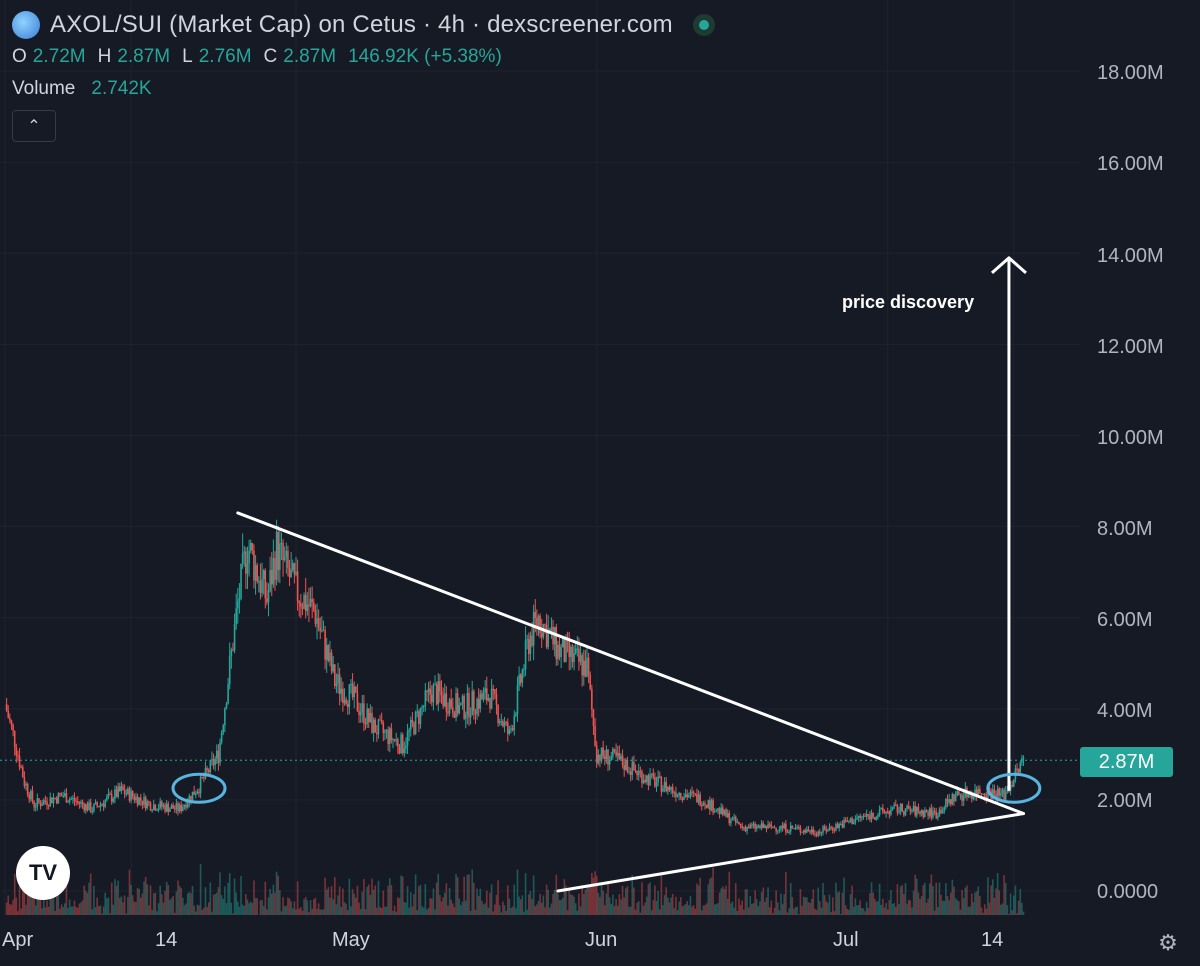 Image resolution: width=1200 pixels, height=966 pixels. I want to click on settings-gear-icon: ⚙, so click(1168, 942).